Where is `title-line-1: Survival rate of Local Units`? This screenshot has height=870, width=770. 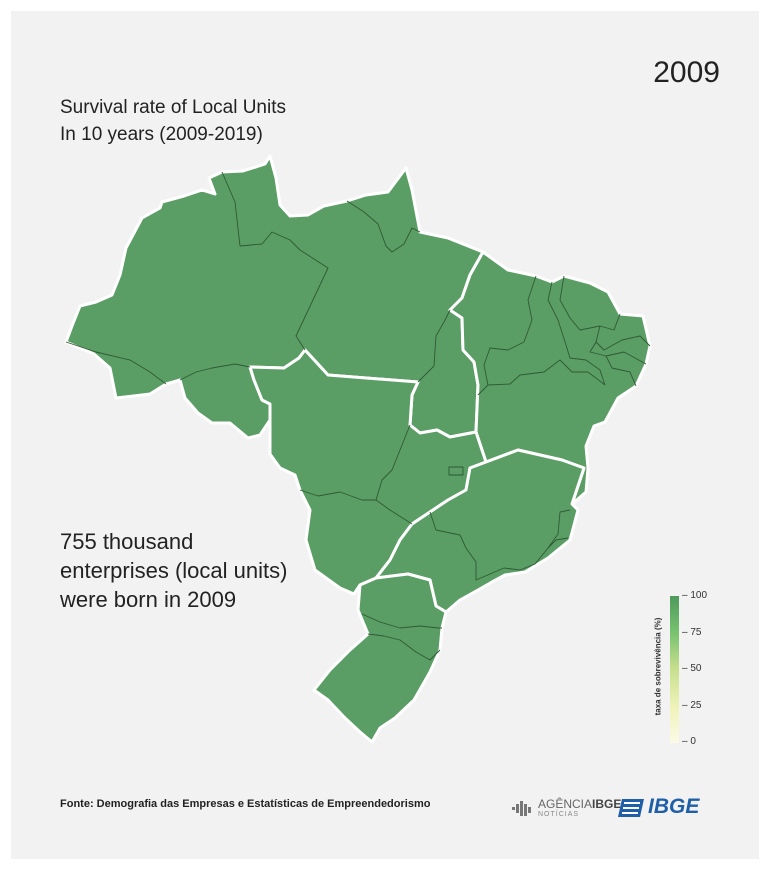 title-line-1: Survival rate of Local Units is located at coordinates (173, 107).